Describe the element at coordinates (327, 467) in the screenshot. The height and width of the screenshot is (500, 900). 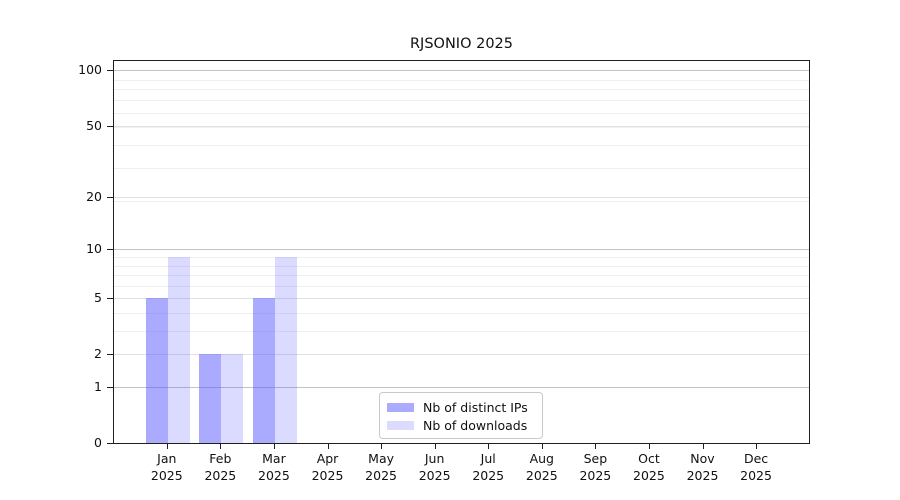
I see `x-tick-label-apr: Apr 2025` at that location.